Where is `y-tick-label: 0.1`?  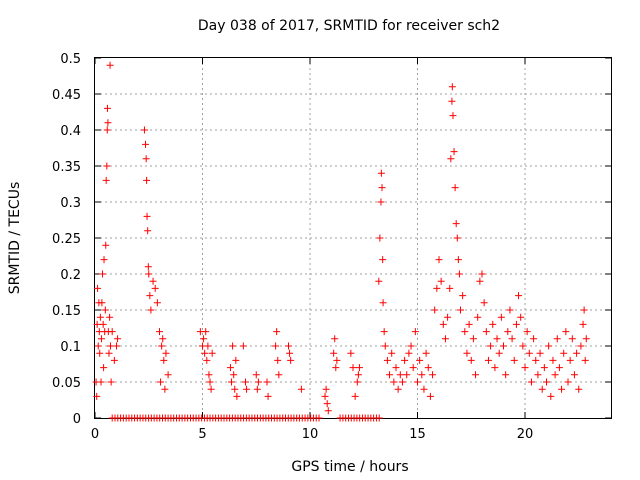 y-tick-label: 0.1 is located at coordinates (70, 347).